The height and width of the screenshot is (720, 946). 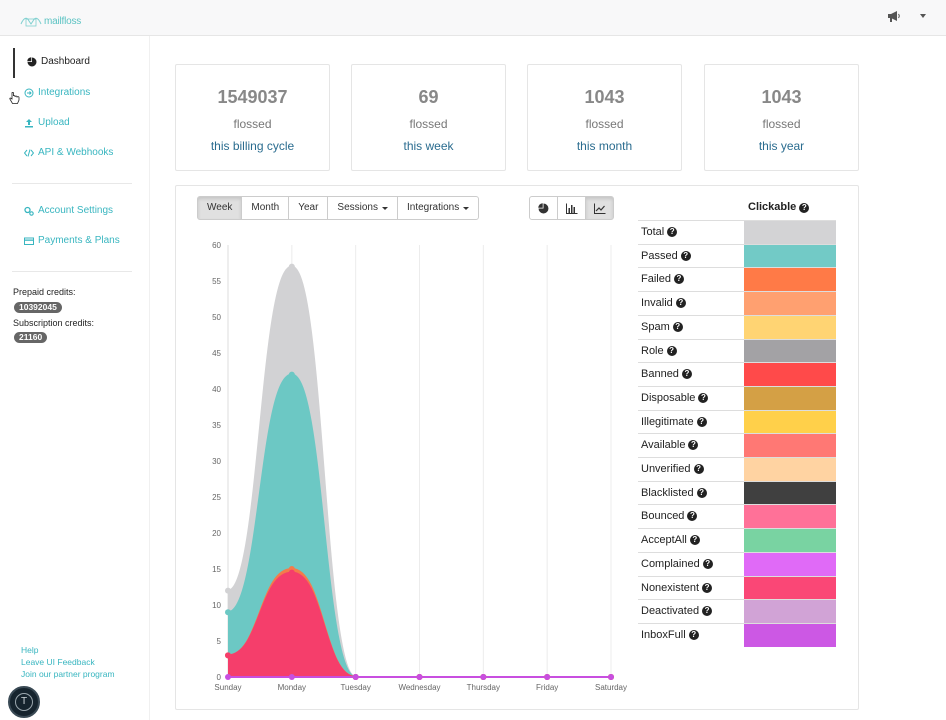 What do you see at coordinates (50, 21) in the screenshot?
I see `brand-logo: mailfloss` at bounding box center [50, 21].